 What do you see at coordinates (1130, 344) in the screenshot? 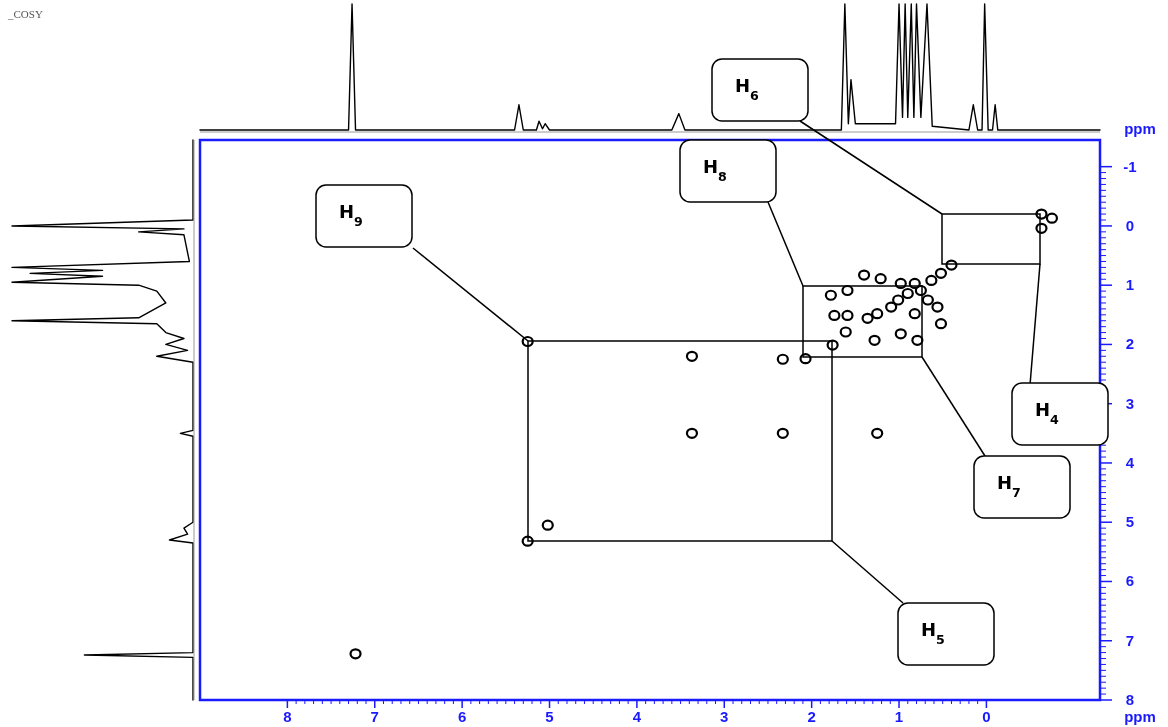
I see `y-tick-label: 2` at bounding box center [1130, 344].